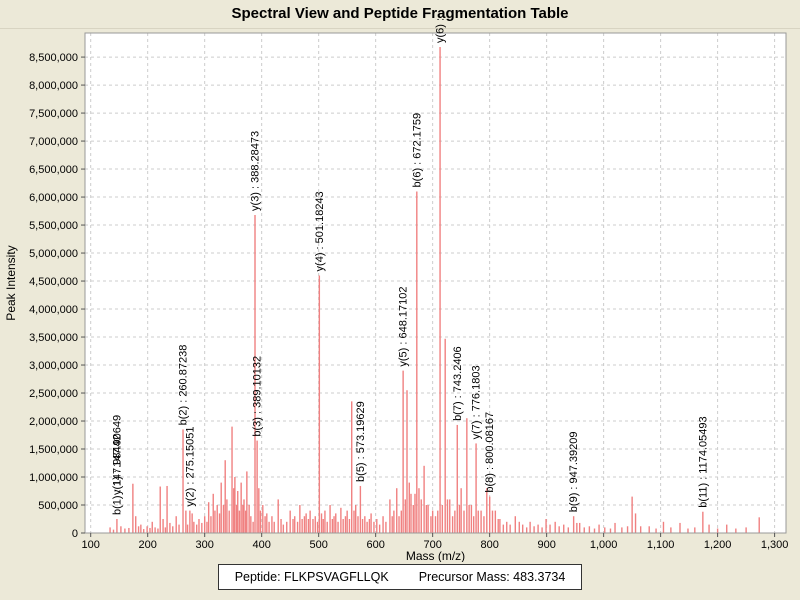  I want to click on y-tick-label: 7,500,000, so click(53, 114).